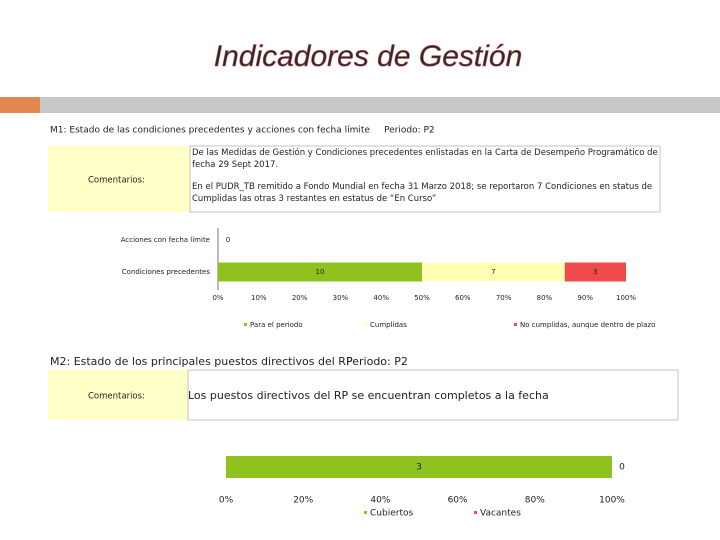  What do you see at coordinates (20, 105) in the screenshot?
I see `accent-square` at bounding box center [20, 105].